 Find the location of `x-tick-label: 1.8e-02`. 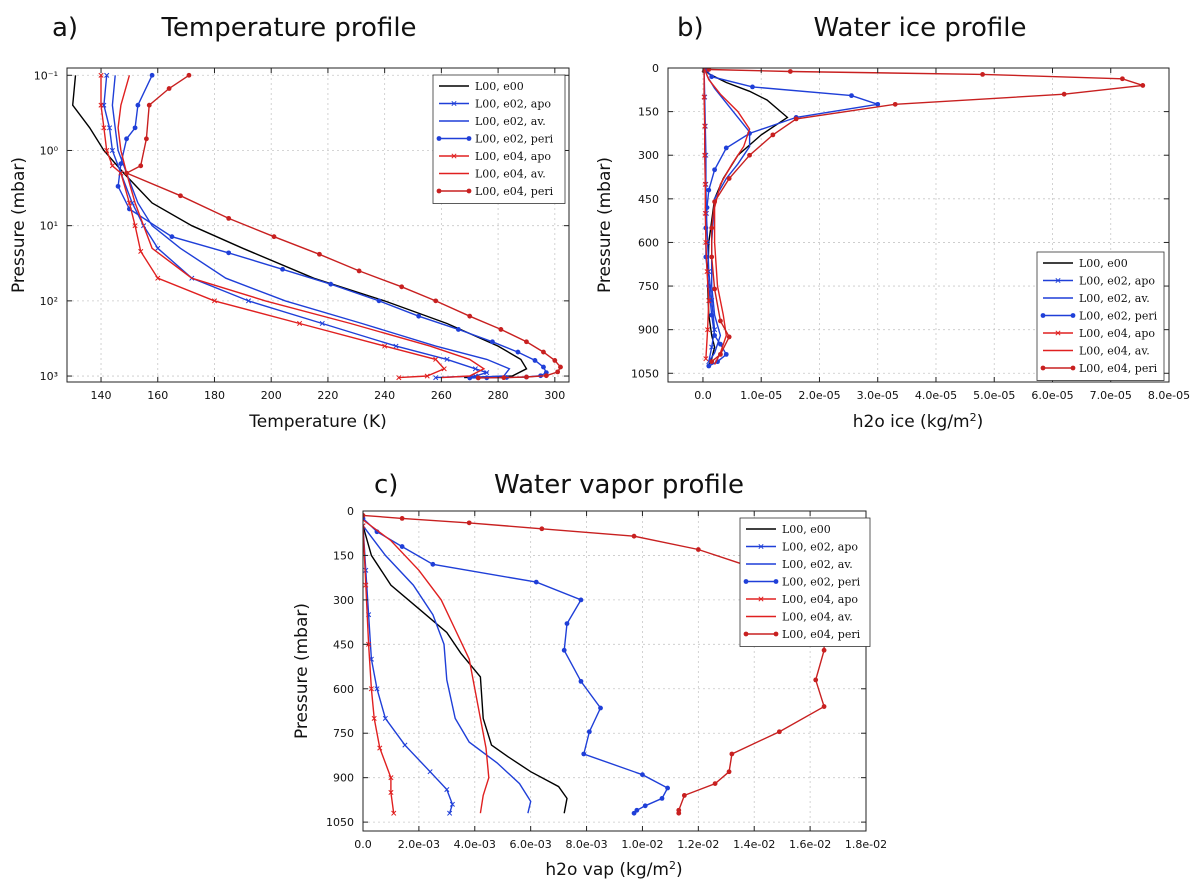

x-tick-label: 1.8e-02 is located at coordinates (866, 844).